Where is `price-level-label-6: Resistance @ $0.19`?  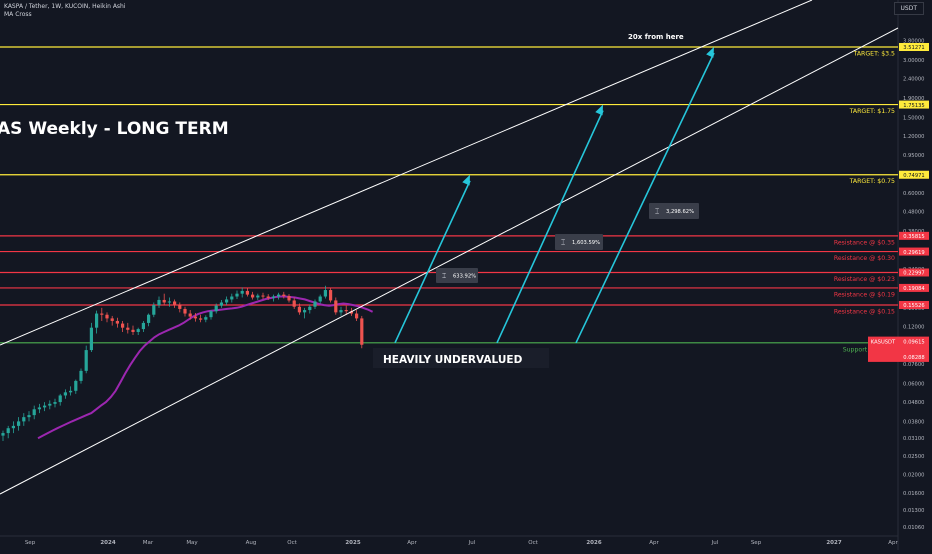 price-level-label-6: Resistance @ $0.19 is located at coordinates (864, 294).